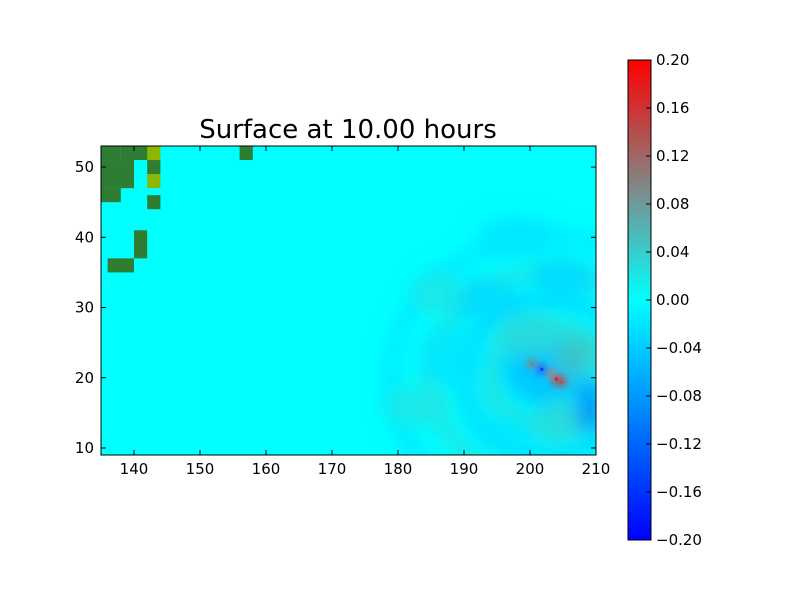  I want to click on colorbar-tick-label: 0.00, so click(672, 300).